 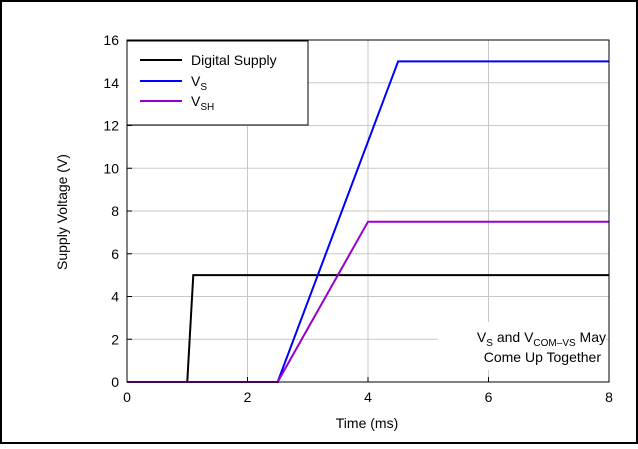 I want to click on legend-label-vsh: VSH, so click(x=202, y=103).